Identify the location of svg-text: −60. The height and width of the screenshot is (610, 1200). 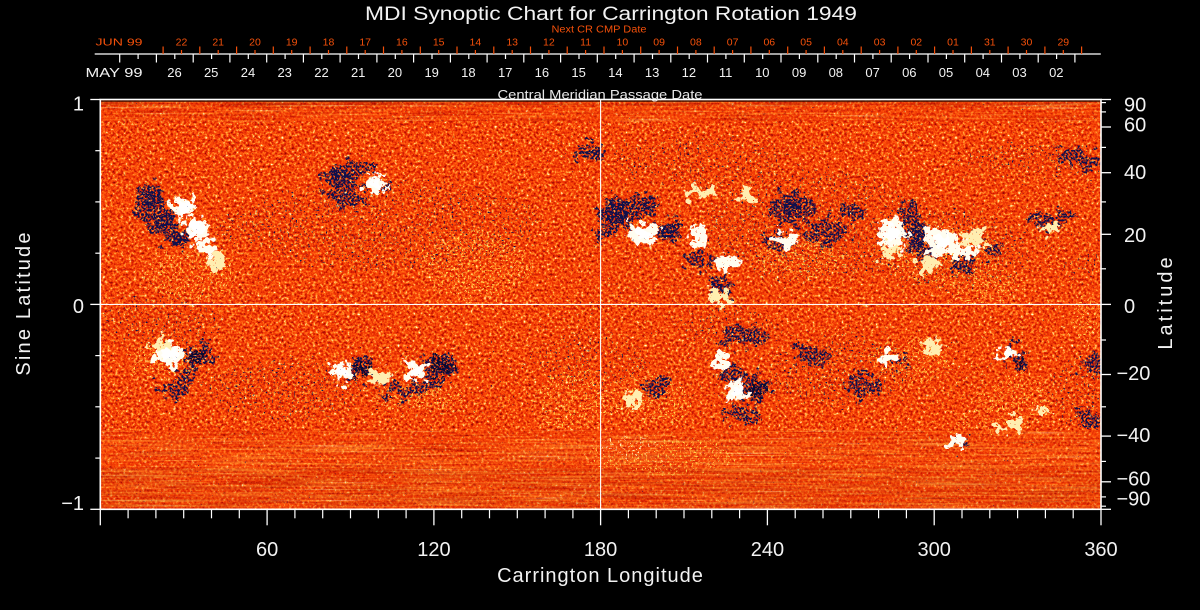
(1134, 480).